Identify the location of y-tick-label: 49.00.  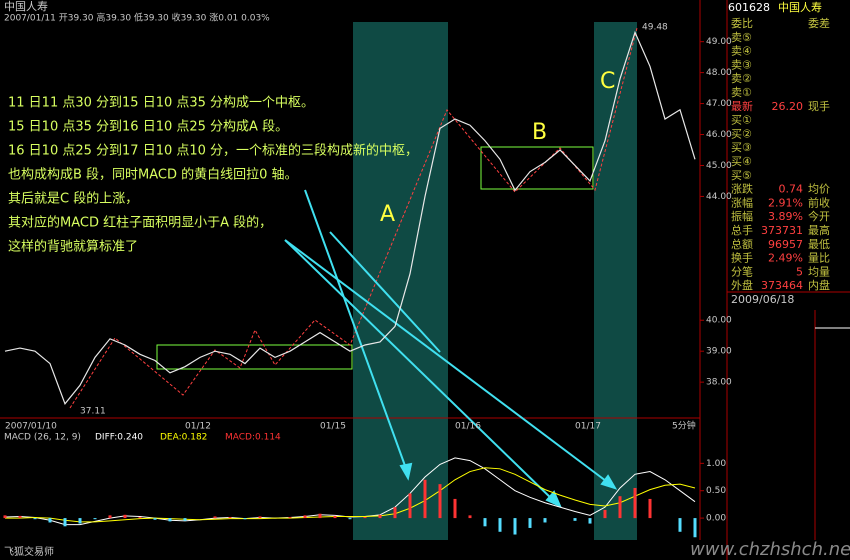
(719, 42).